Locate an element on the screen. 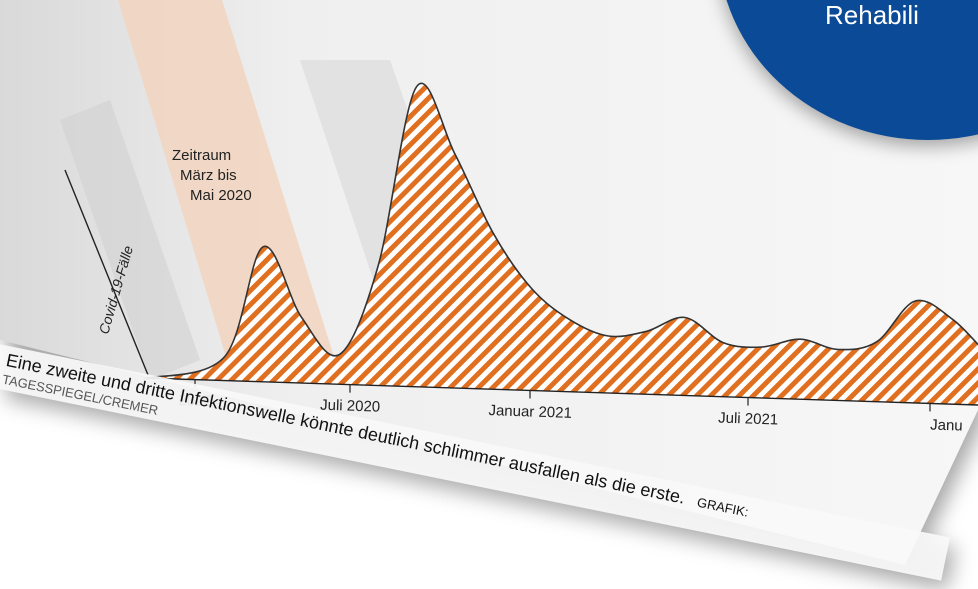 Image resolution: width=978 pixels, height=589 pixels. x-axis-line is located at coordinates (561, 391).